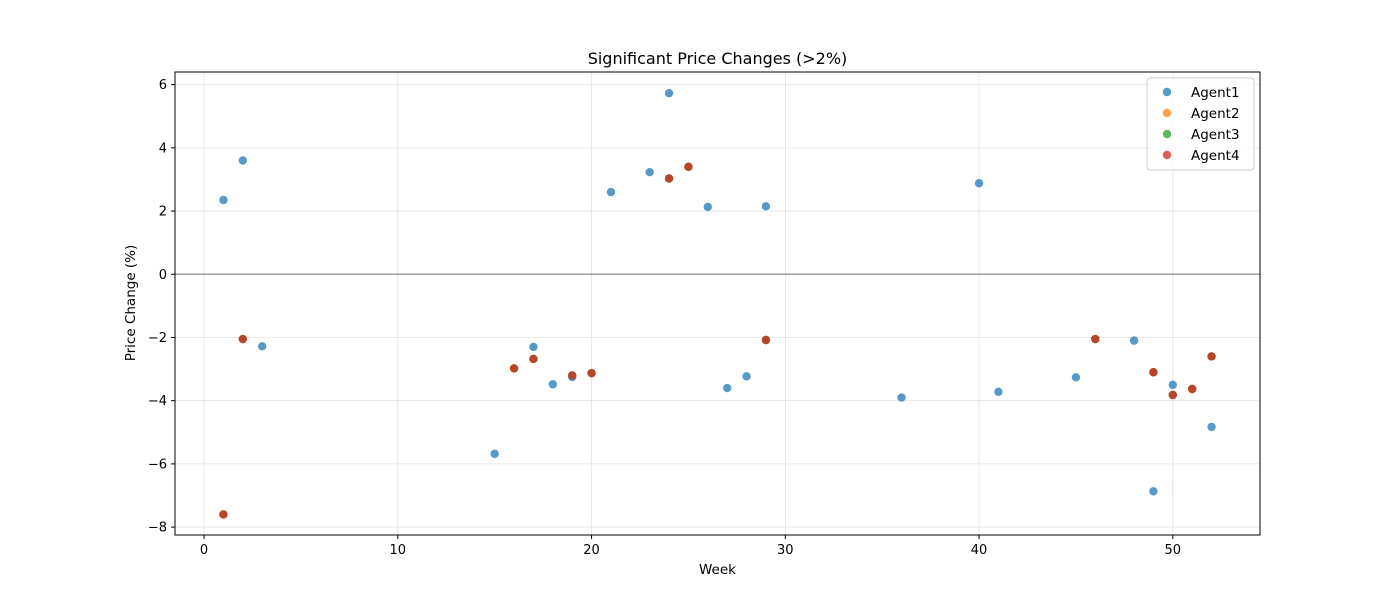  I want to click on legend-label: Agent2, so click(1215, 114).